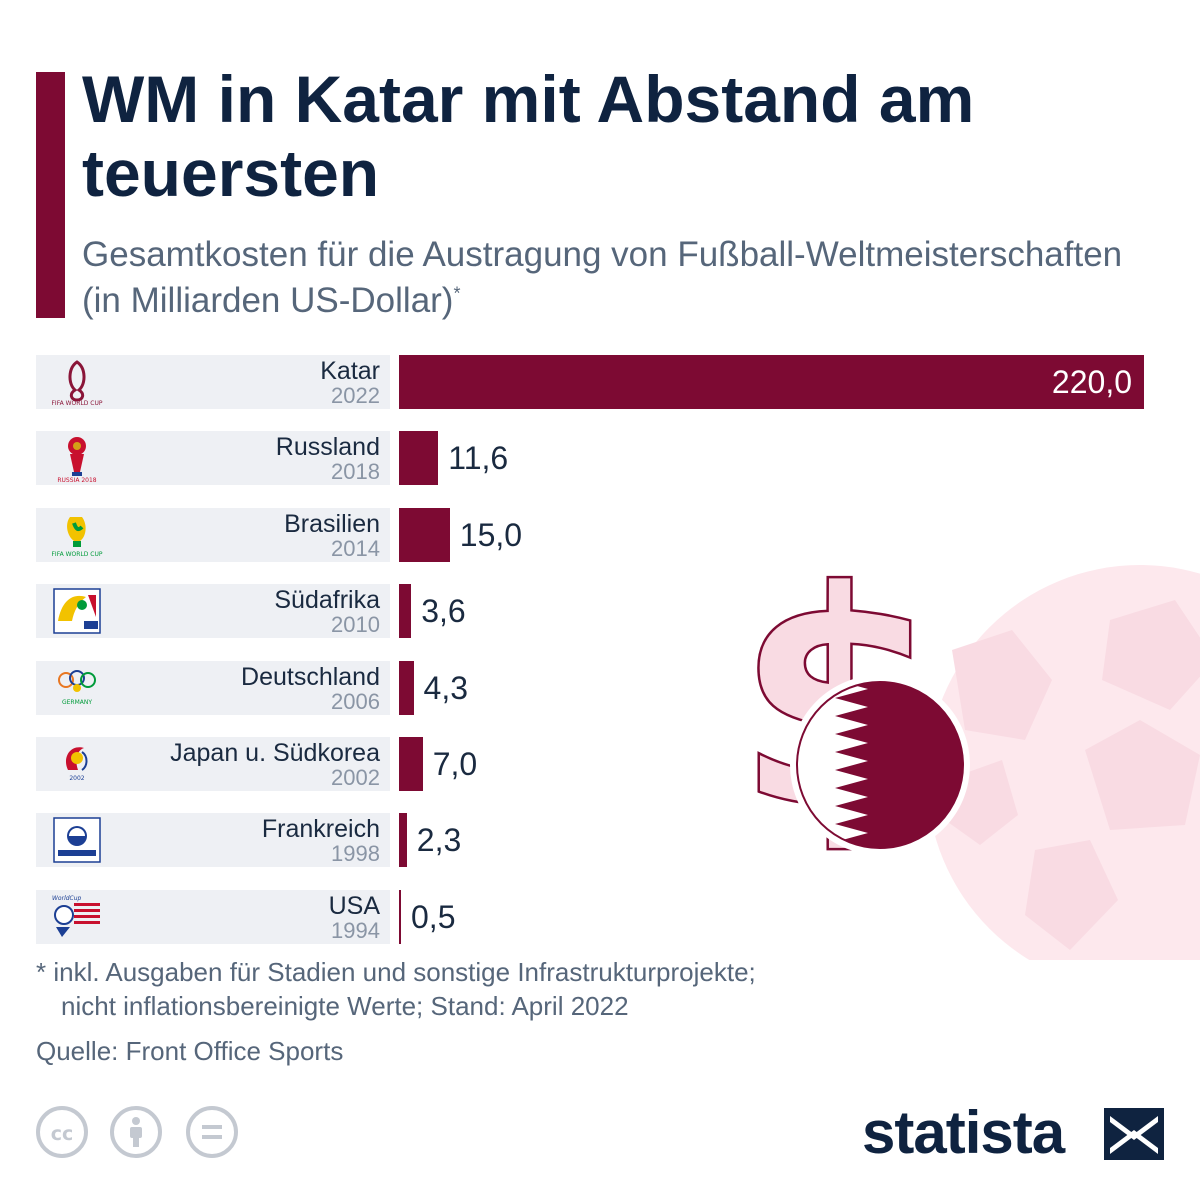 The height and width of the screenshot is (1200, 1200). Describe the element at coordinates (77, 537) in the screenshot. I see `brazil-2014-logo-icon: FIFA WORLD CUP` at that location.